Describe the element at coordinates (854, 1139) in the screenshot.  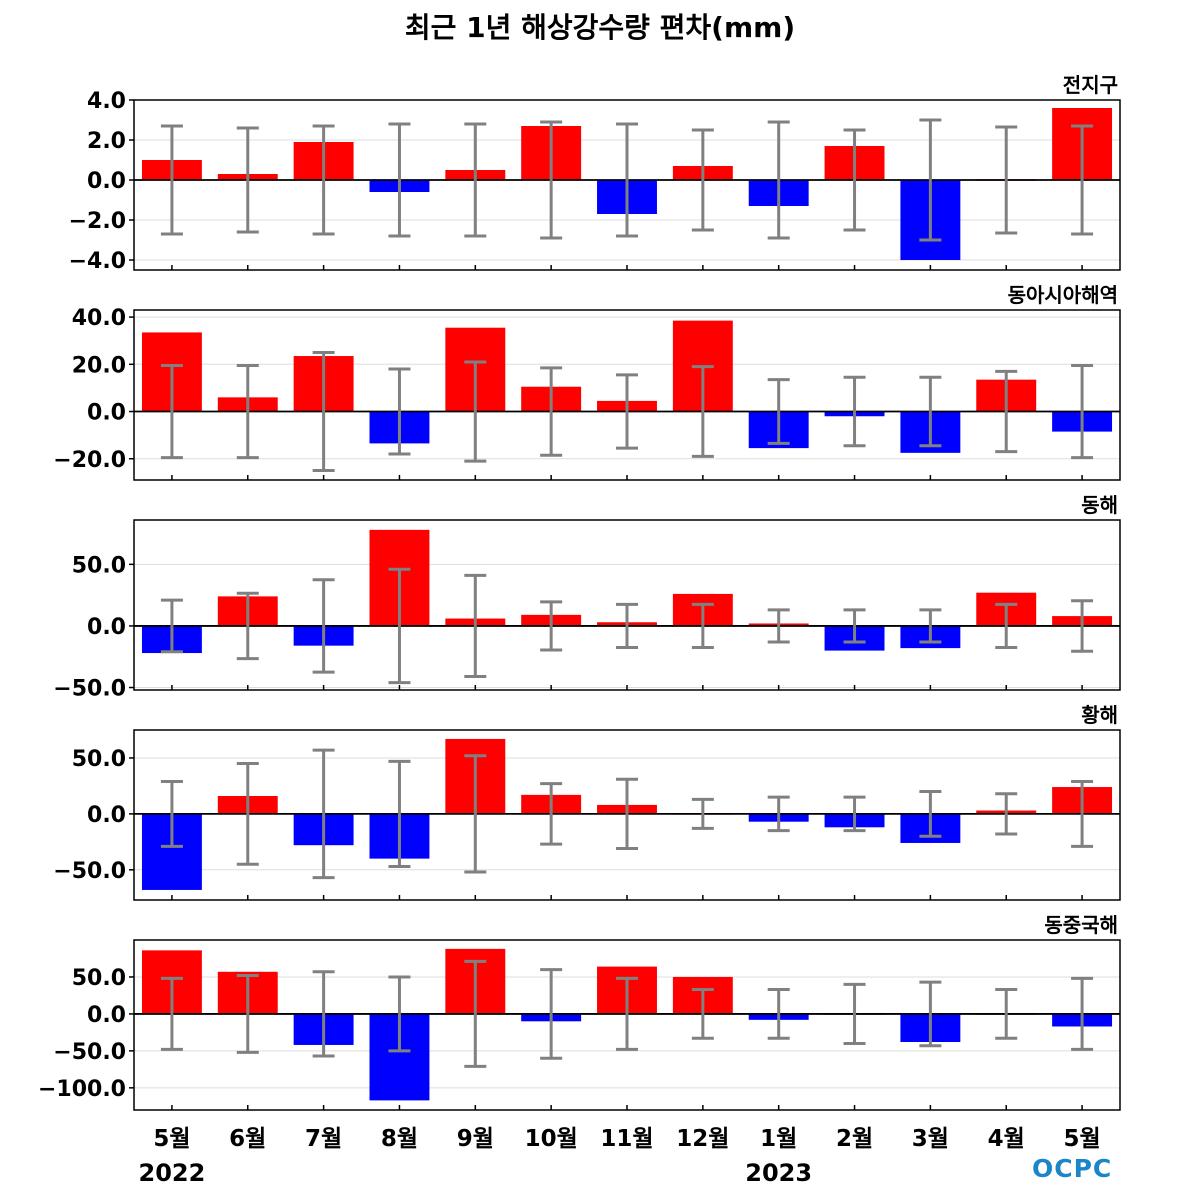
I see `x-tick-label: 2월` at that location.